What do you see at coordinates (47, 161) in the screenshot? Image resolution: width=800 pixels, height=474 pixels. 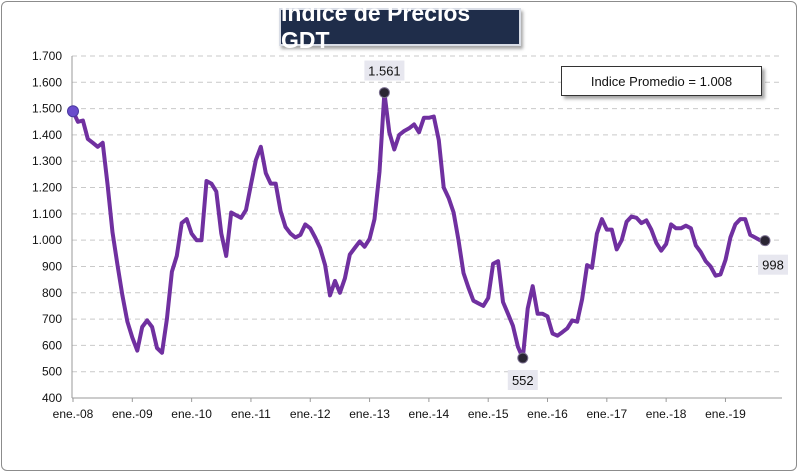 I see `y-tick-label: 1.300` at bounding box center [47, 161].